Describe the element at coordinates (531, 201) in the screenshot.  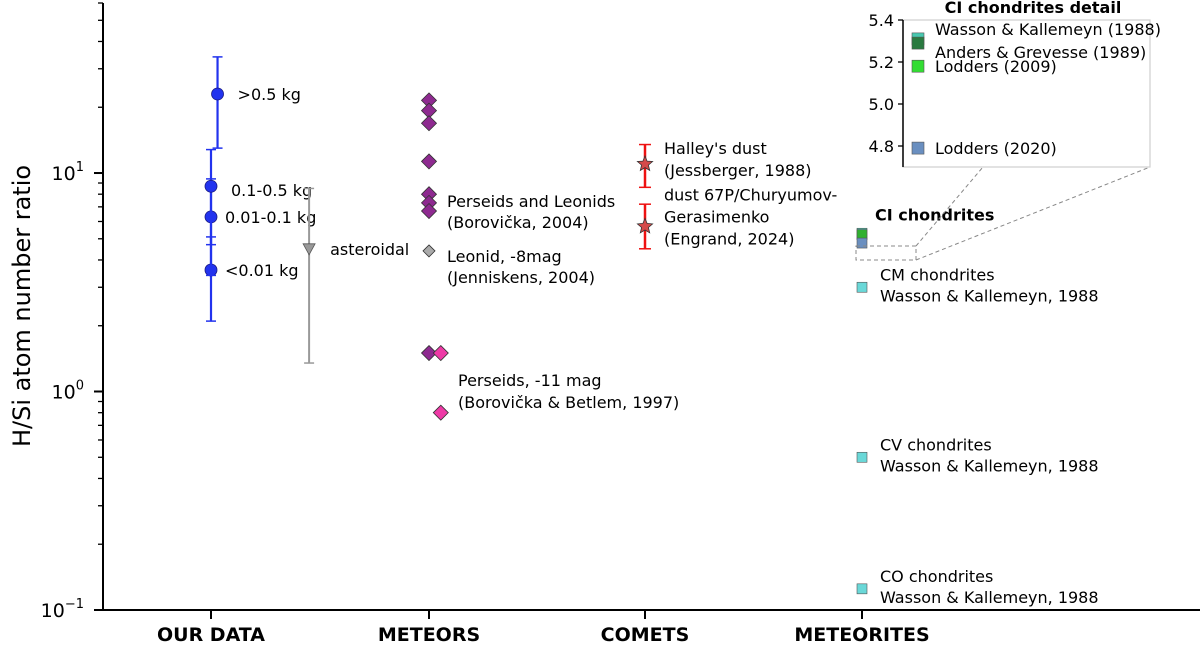
I see `perseids-leonids-label: Perseids and Leonids` at that location.